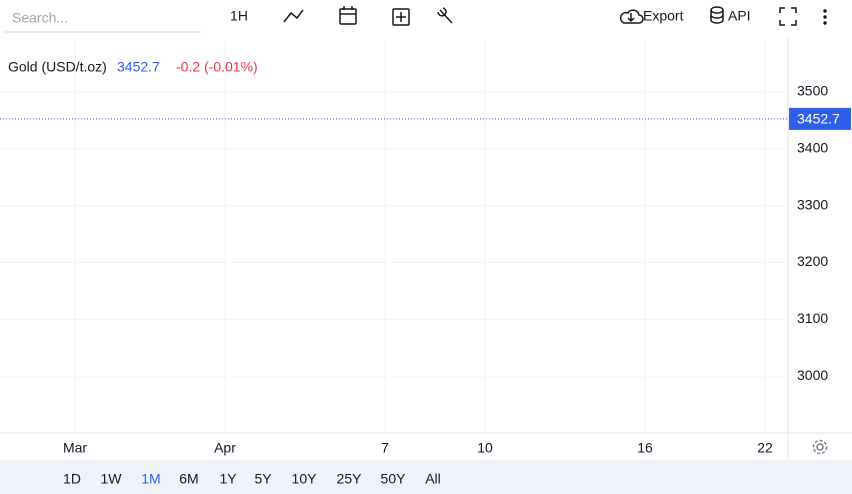 The image size is (852, 494). What do you see at coordinates (401, 17) in the screenshot?
I see `add-icon` at bounding box center [401, 17].